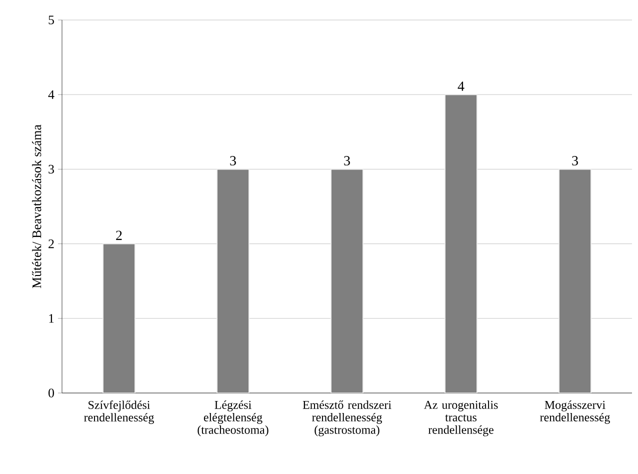  Describe the element at coordinates (119, 412) in the screenshot. I see `x-tick-label: Szívfejlődési rendellenesség` at that location.